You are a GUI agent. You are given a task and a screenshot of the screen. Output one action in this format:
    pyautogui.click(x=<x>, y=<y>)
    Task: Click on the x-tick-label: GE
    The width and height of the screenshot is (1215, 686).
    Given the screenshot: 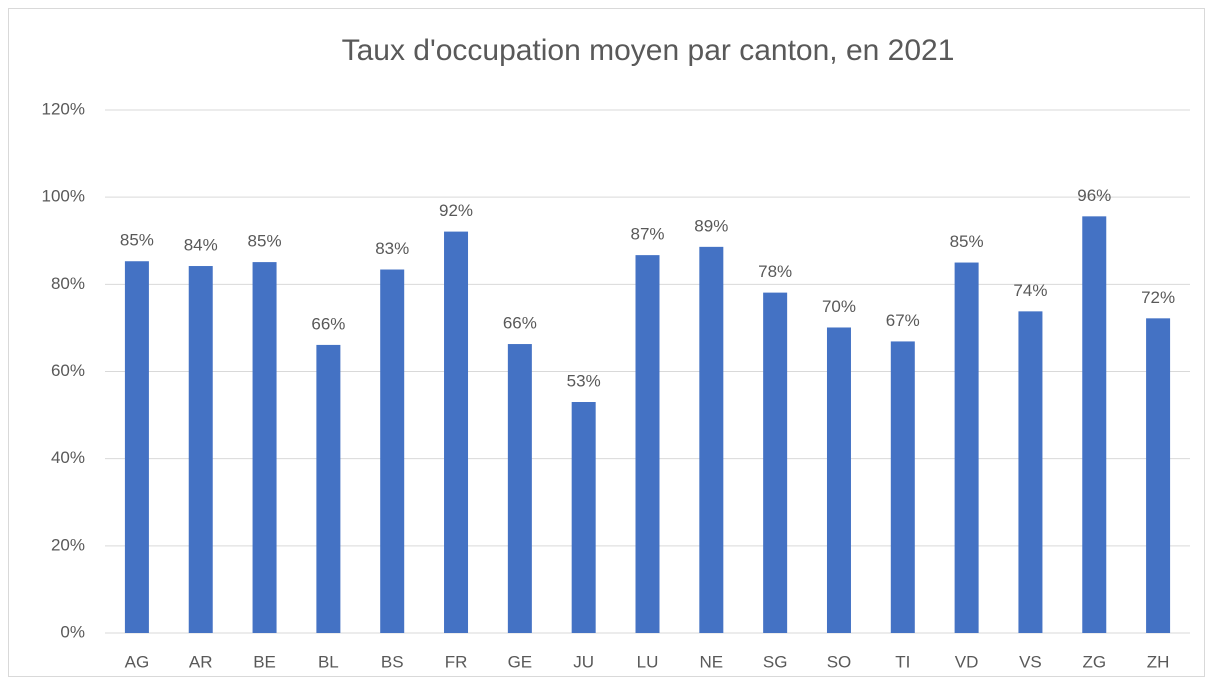 What is the action you would take?
    pyautogui.click(x=520, y=661)
    